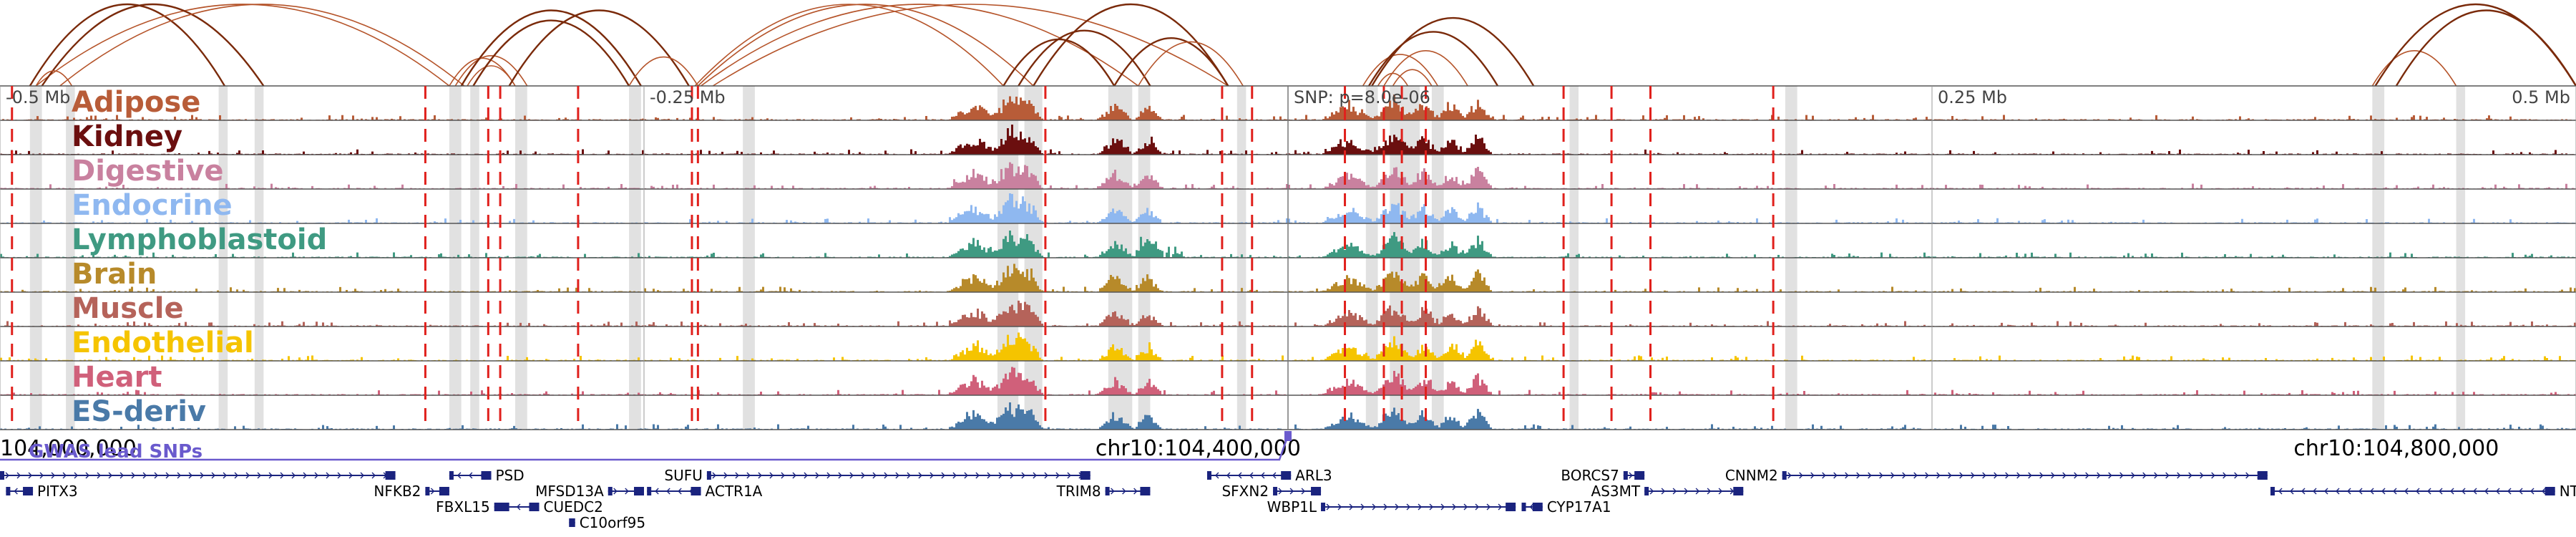  Describe the element at coordinates (199, 239) in the screenshot. I see `track-label-lymphoblastoid: Lymphoblastoid` at that location.